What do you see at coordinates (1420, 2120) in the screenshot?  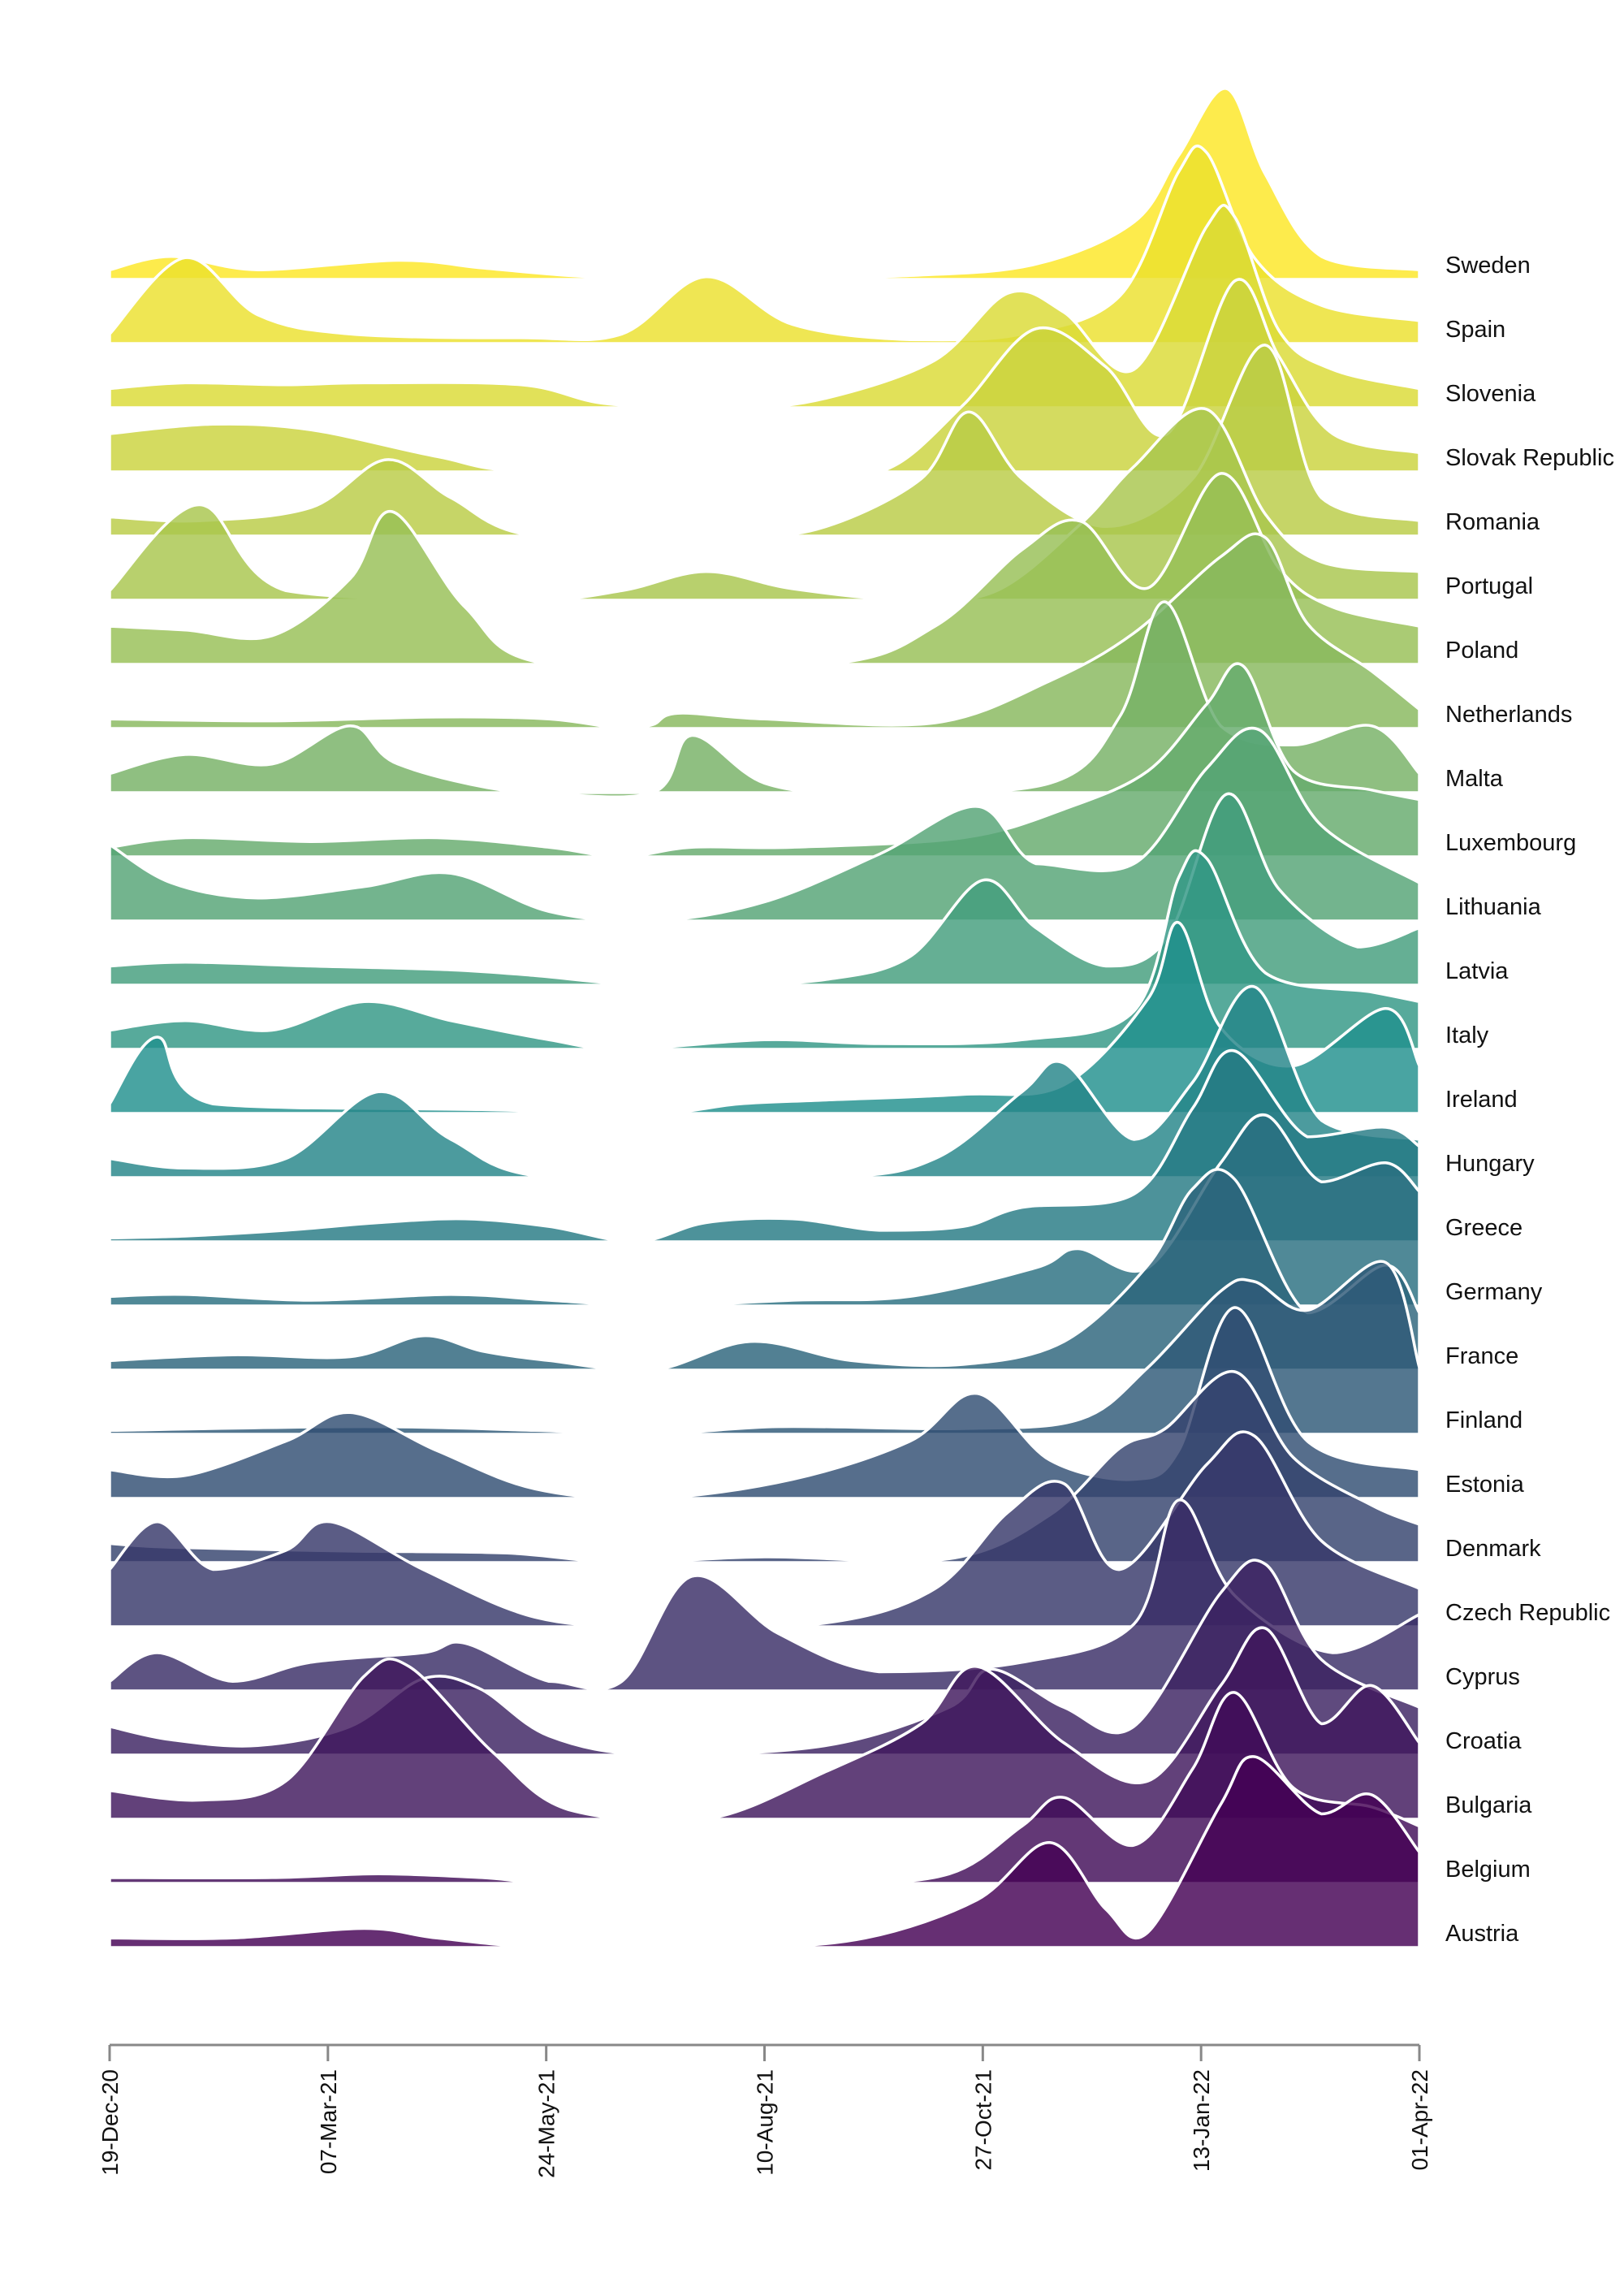 I see `x-tick-label: 01-Apr-22` at bounding box center [1420, 2120].